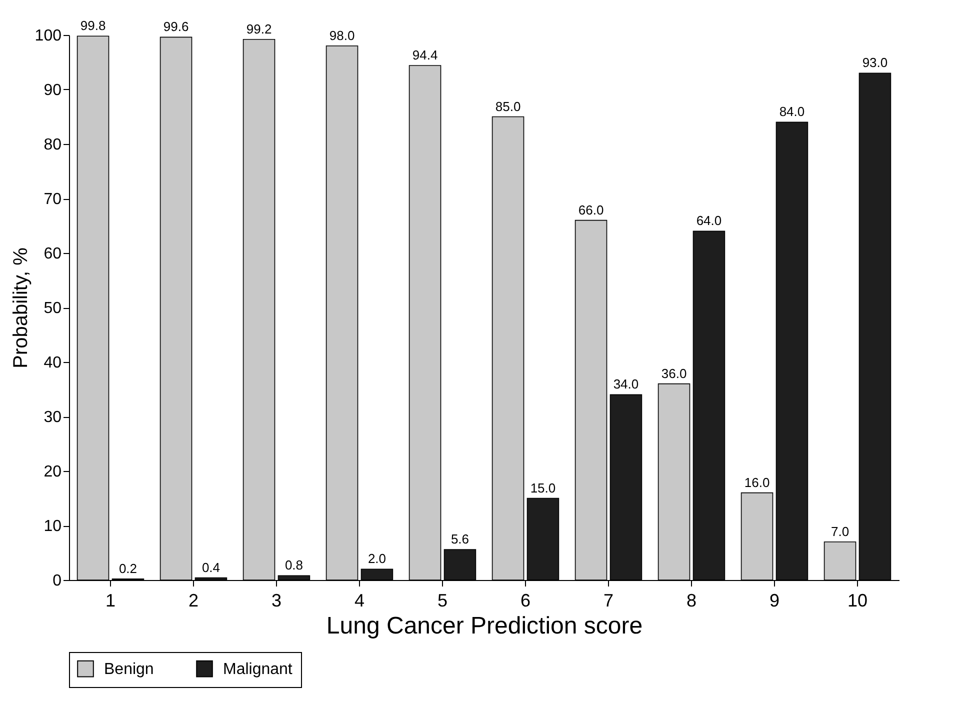 The height and width of the screenshot is (711, 960). What do you see at coordinates (193, 600) in the screenshot?
I see `x-tick-label: 2` at bounding box center [193, 600].